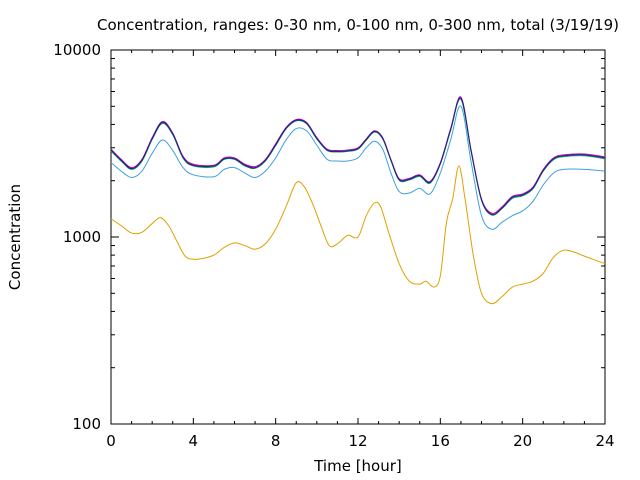 The height and width of the screenshot is (480, 640). I want to click on x-tick-label: 12, so click(357, 441).